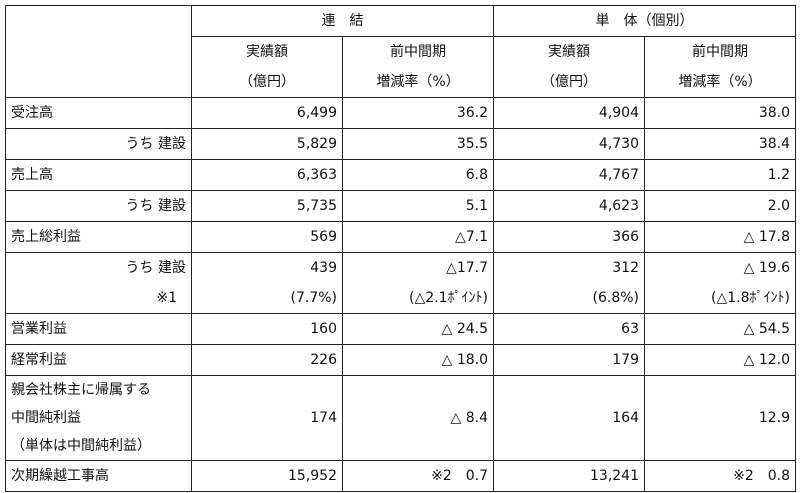  What do you see at coordinates (418, 113) in the screenshot?
I see `cell-c-rate: 36.2` at bounding box center [418, 113].